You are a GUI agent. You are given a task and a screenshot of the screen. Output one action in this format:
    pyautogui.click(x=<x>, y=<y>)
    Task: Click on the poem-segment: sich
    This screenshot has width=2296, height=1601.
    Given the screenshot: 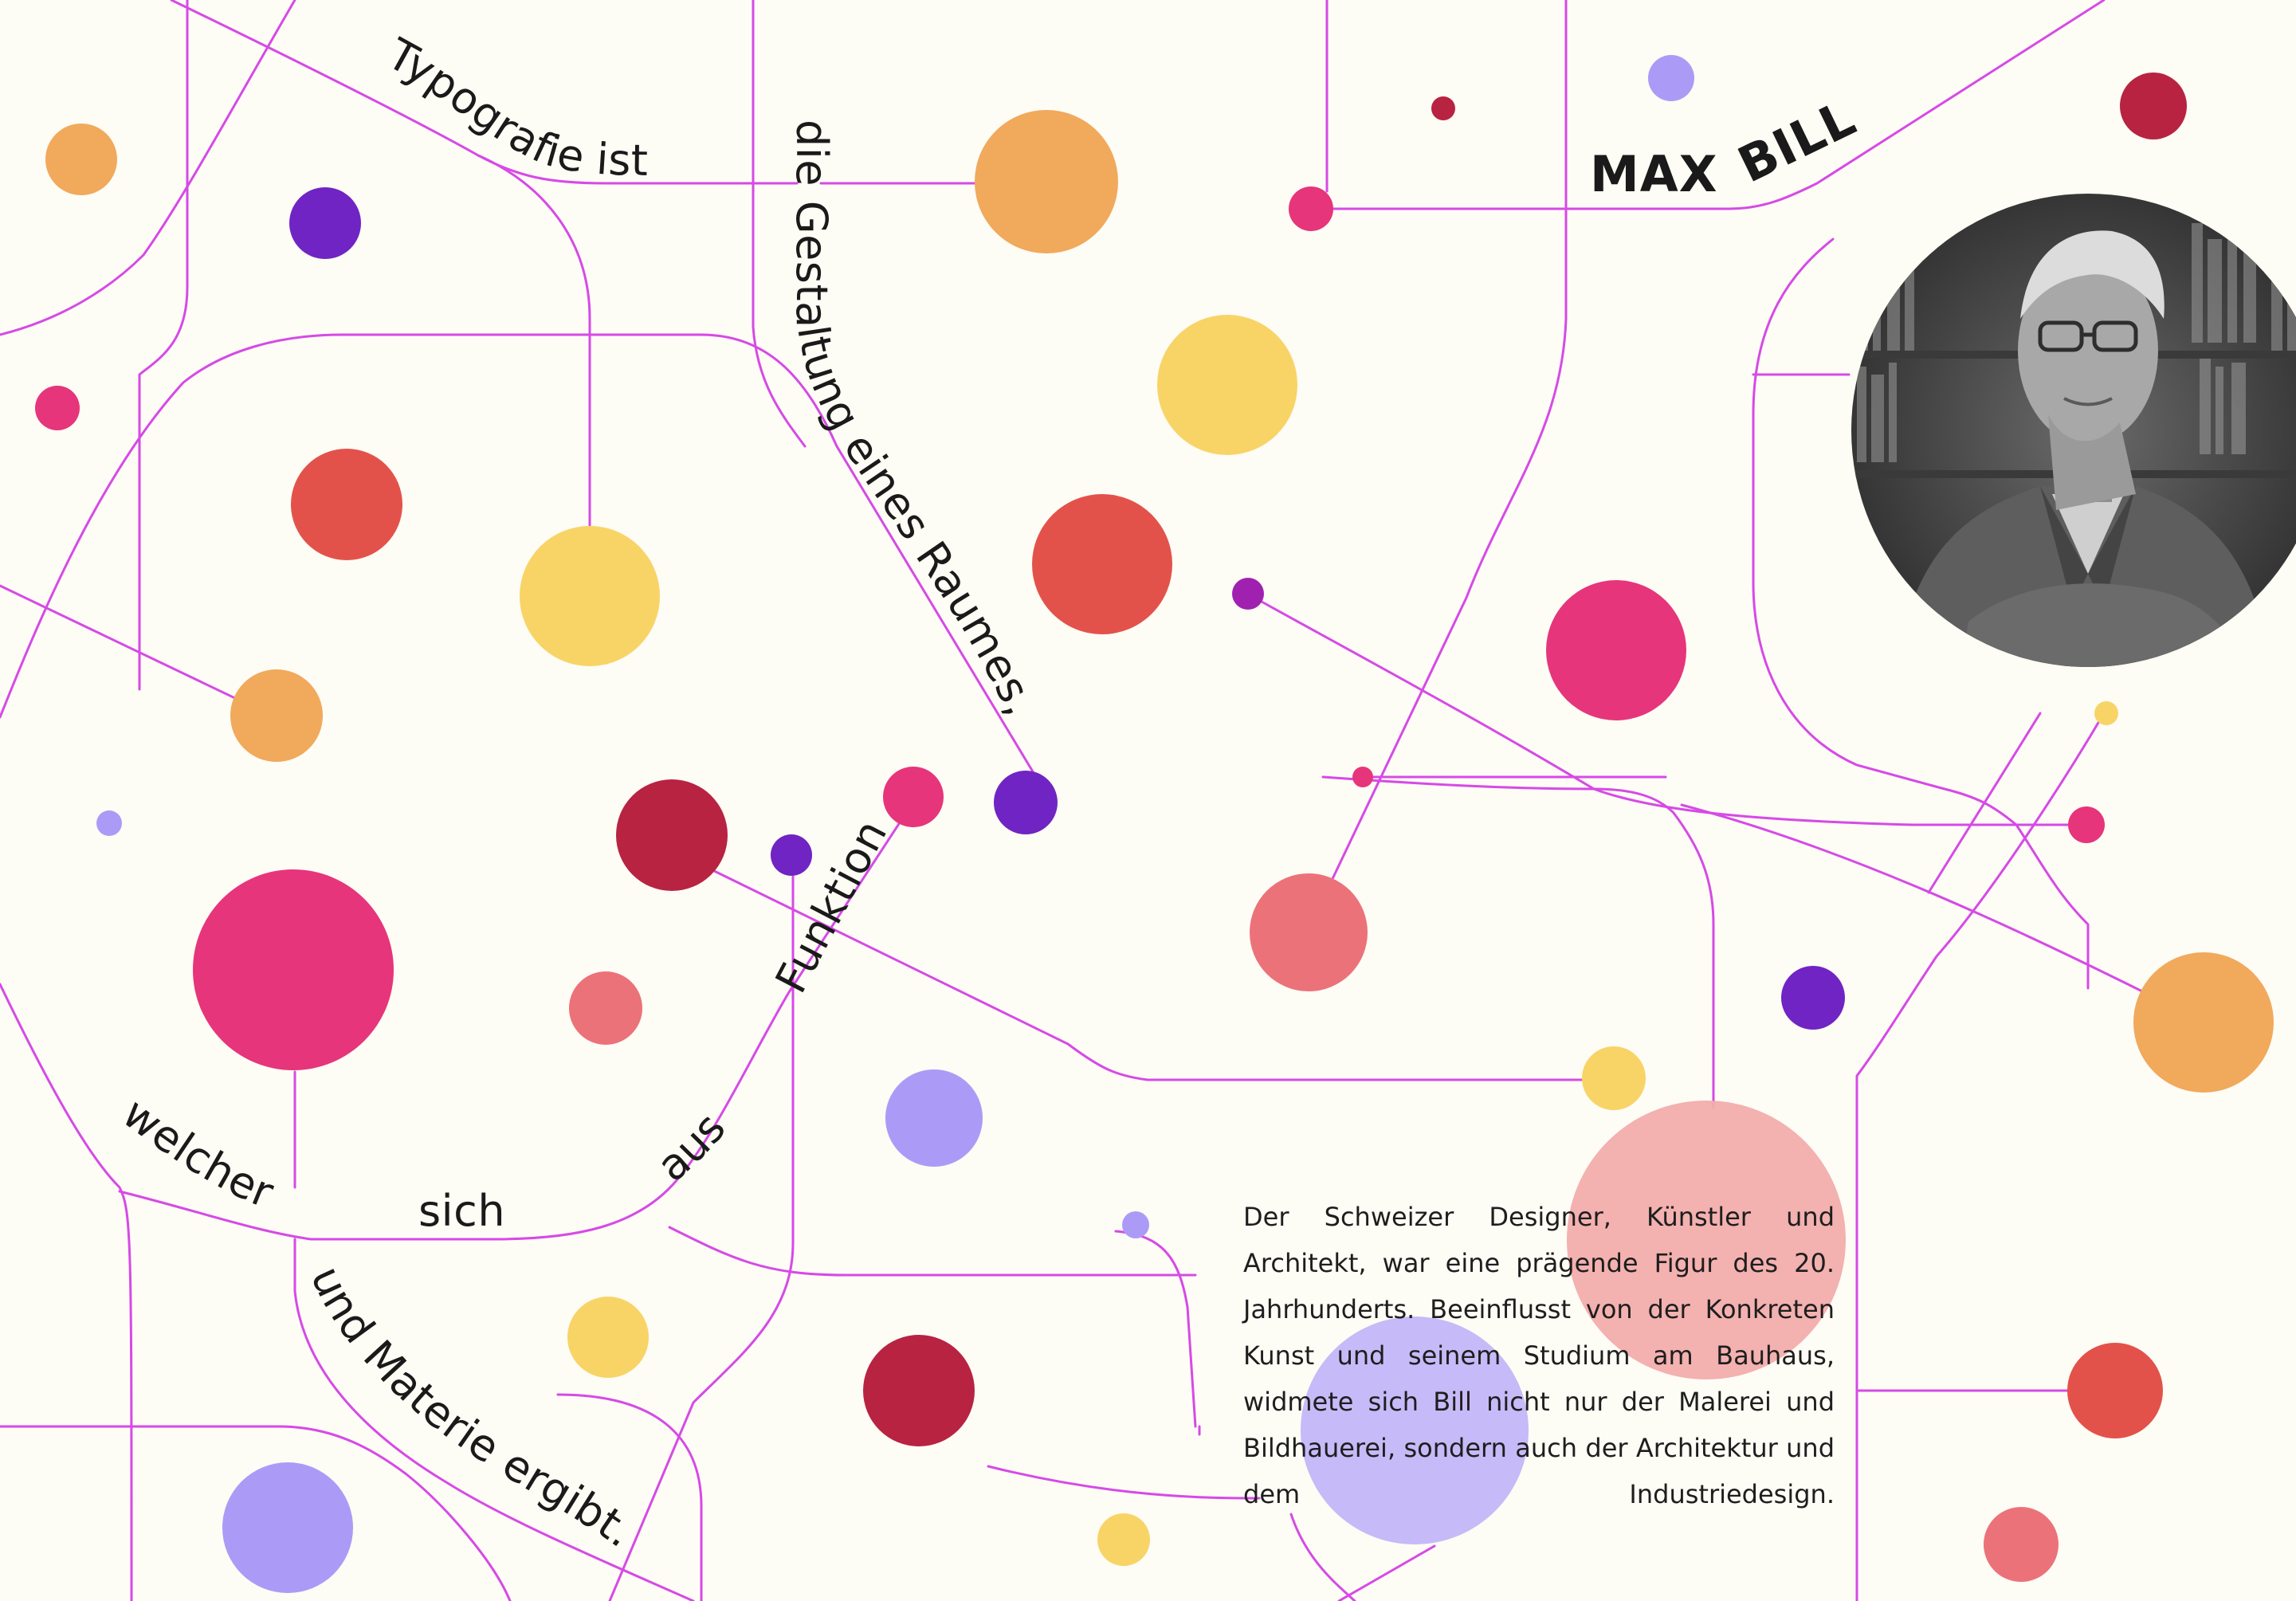 What is the action you would take?
    pyautogui.click(x=461, y=1211)
    